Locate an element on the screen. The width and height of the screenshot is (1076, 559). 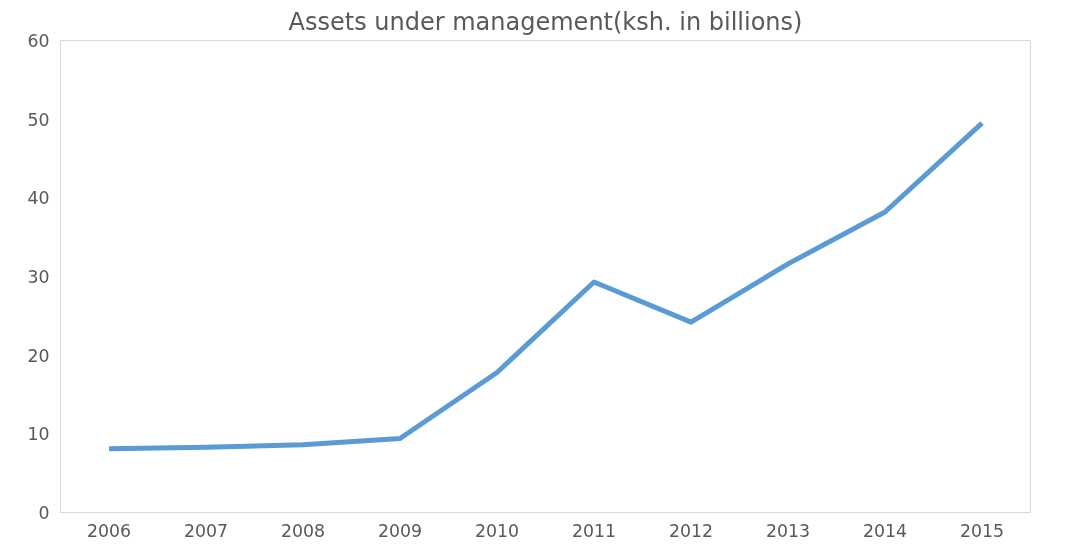
x-tick-label: 2009 is located at coordinates (400, 530).